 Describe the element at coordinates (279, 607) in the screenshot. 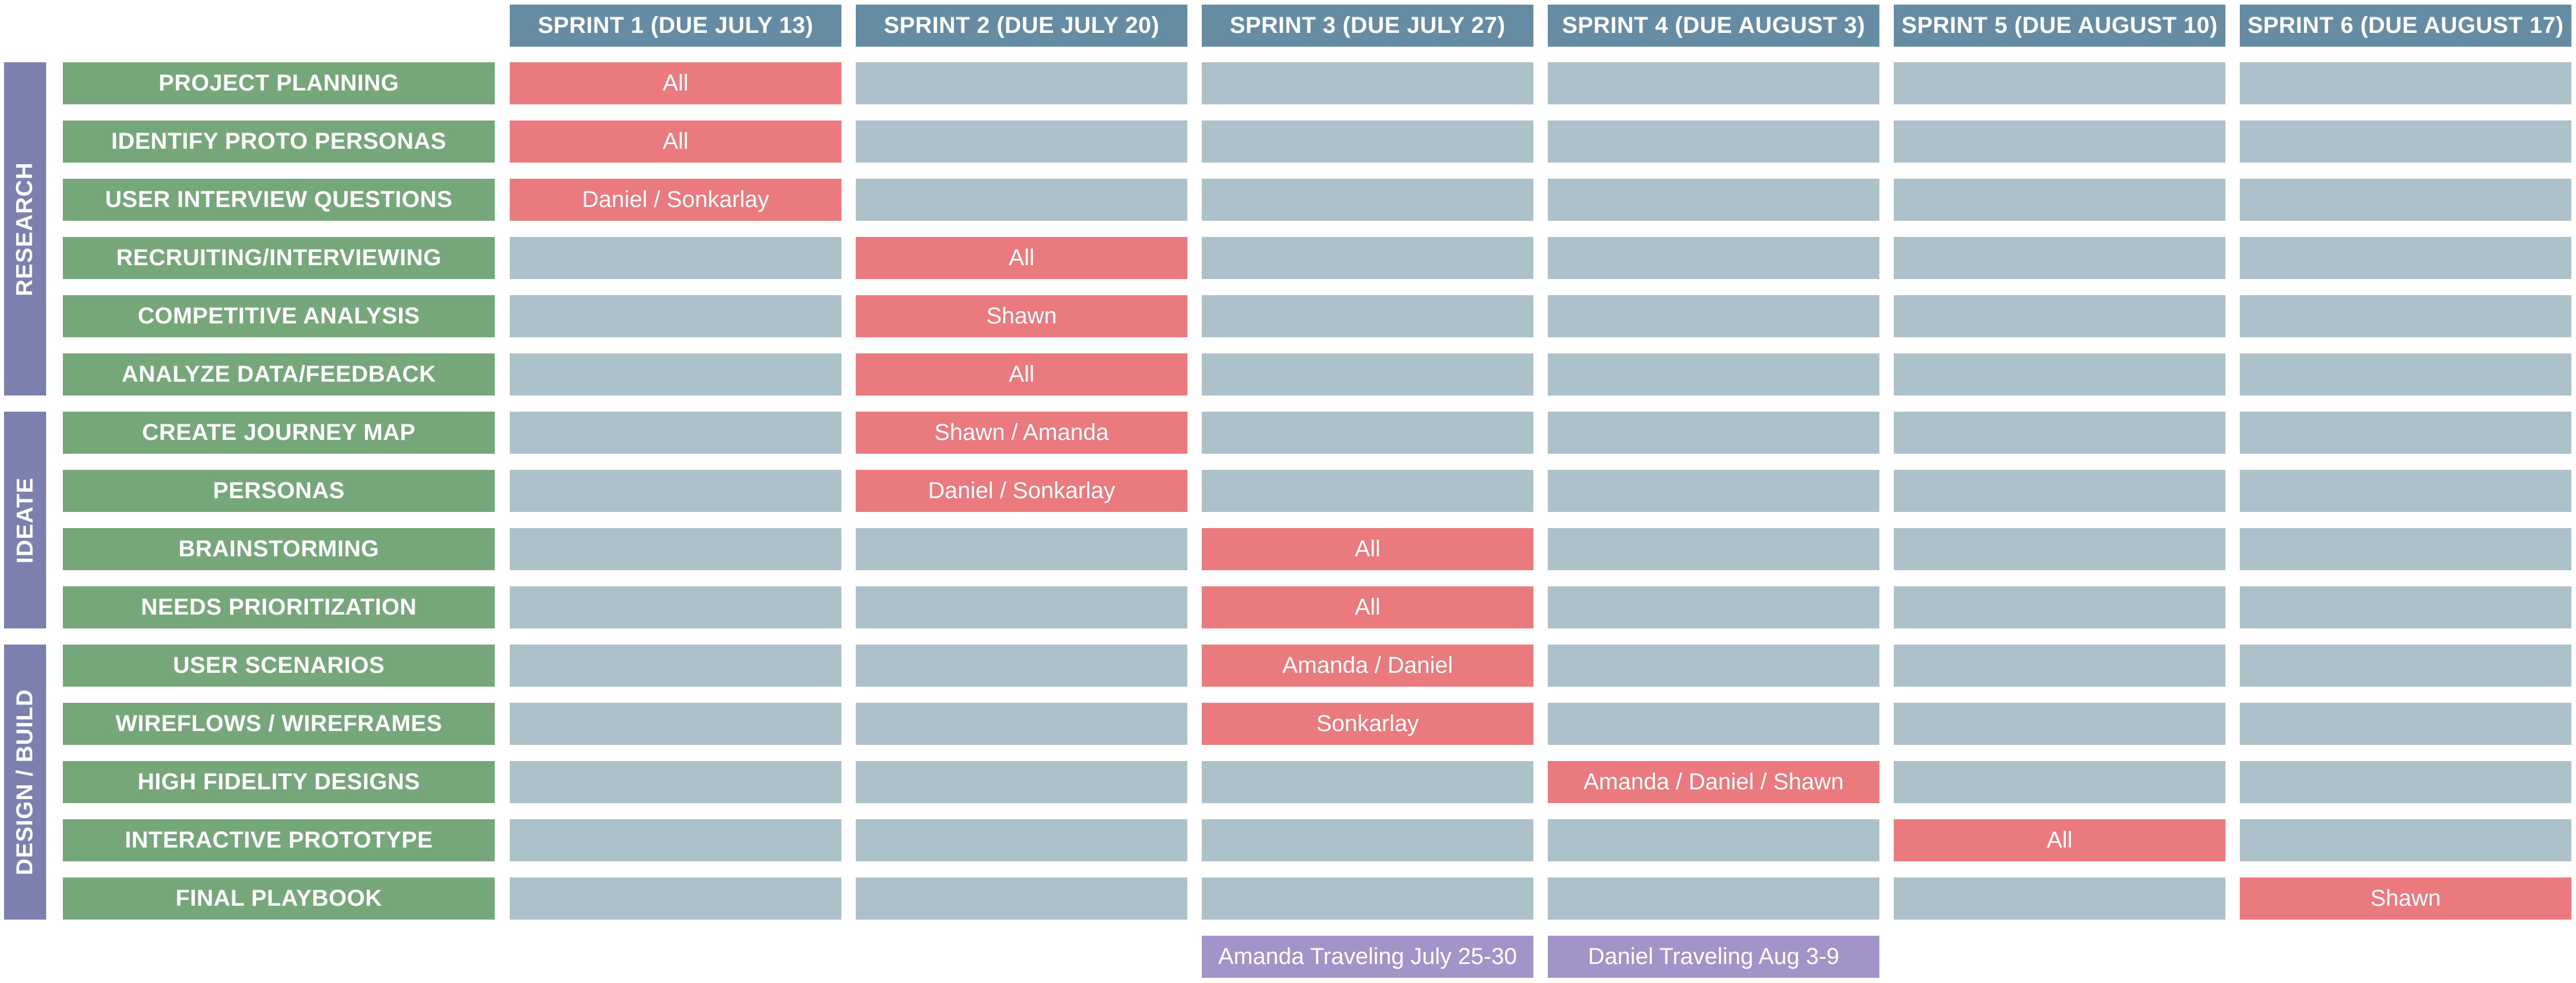

I see `task-label: NEEDS PRIORITIZATION` at that location.